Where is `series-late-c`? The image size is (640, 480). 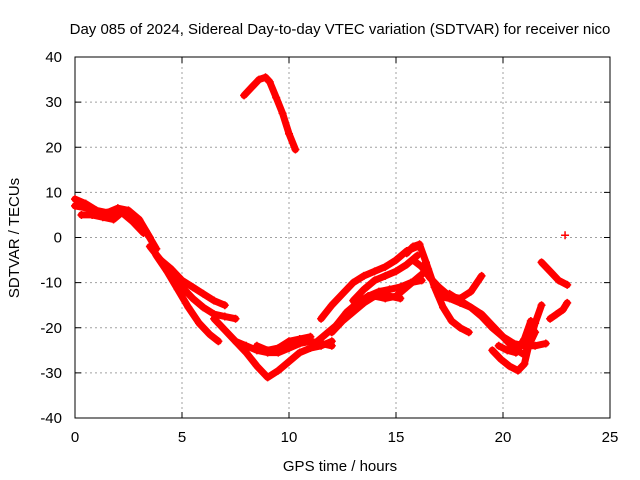 series-late-c is located at coordinates (517, 338).